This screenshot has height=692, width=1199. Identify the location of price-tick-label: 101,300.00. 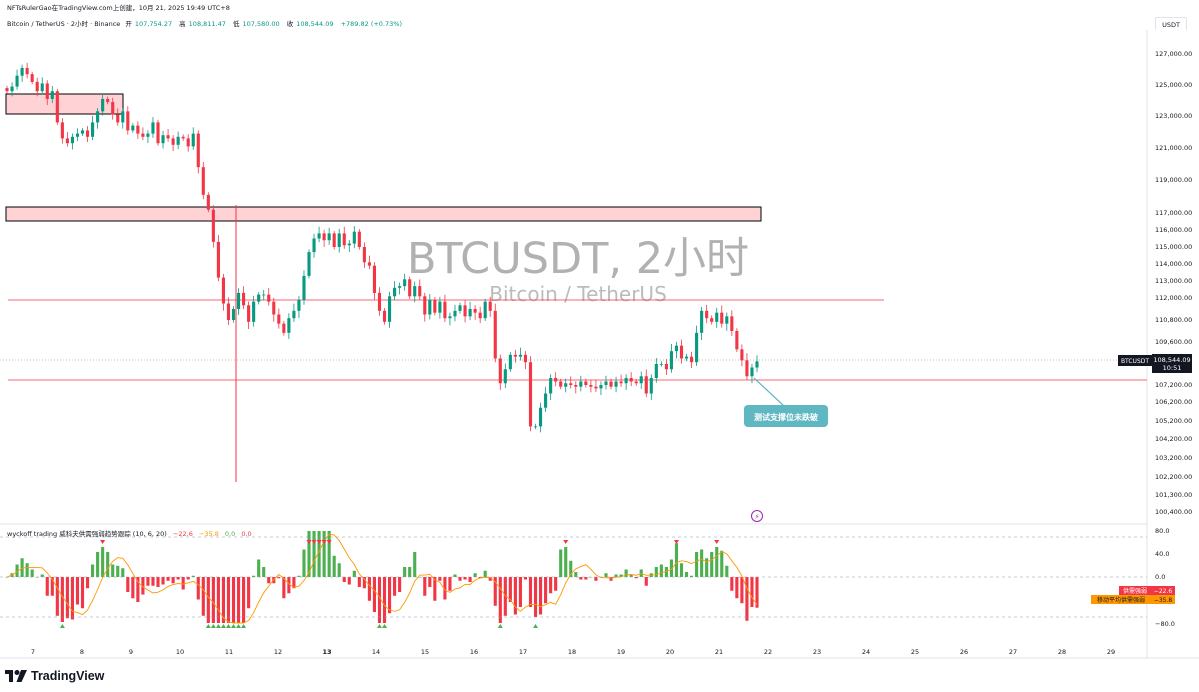
(1173, 495).